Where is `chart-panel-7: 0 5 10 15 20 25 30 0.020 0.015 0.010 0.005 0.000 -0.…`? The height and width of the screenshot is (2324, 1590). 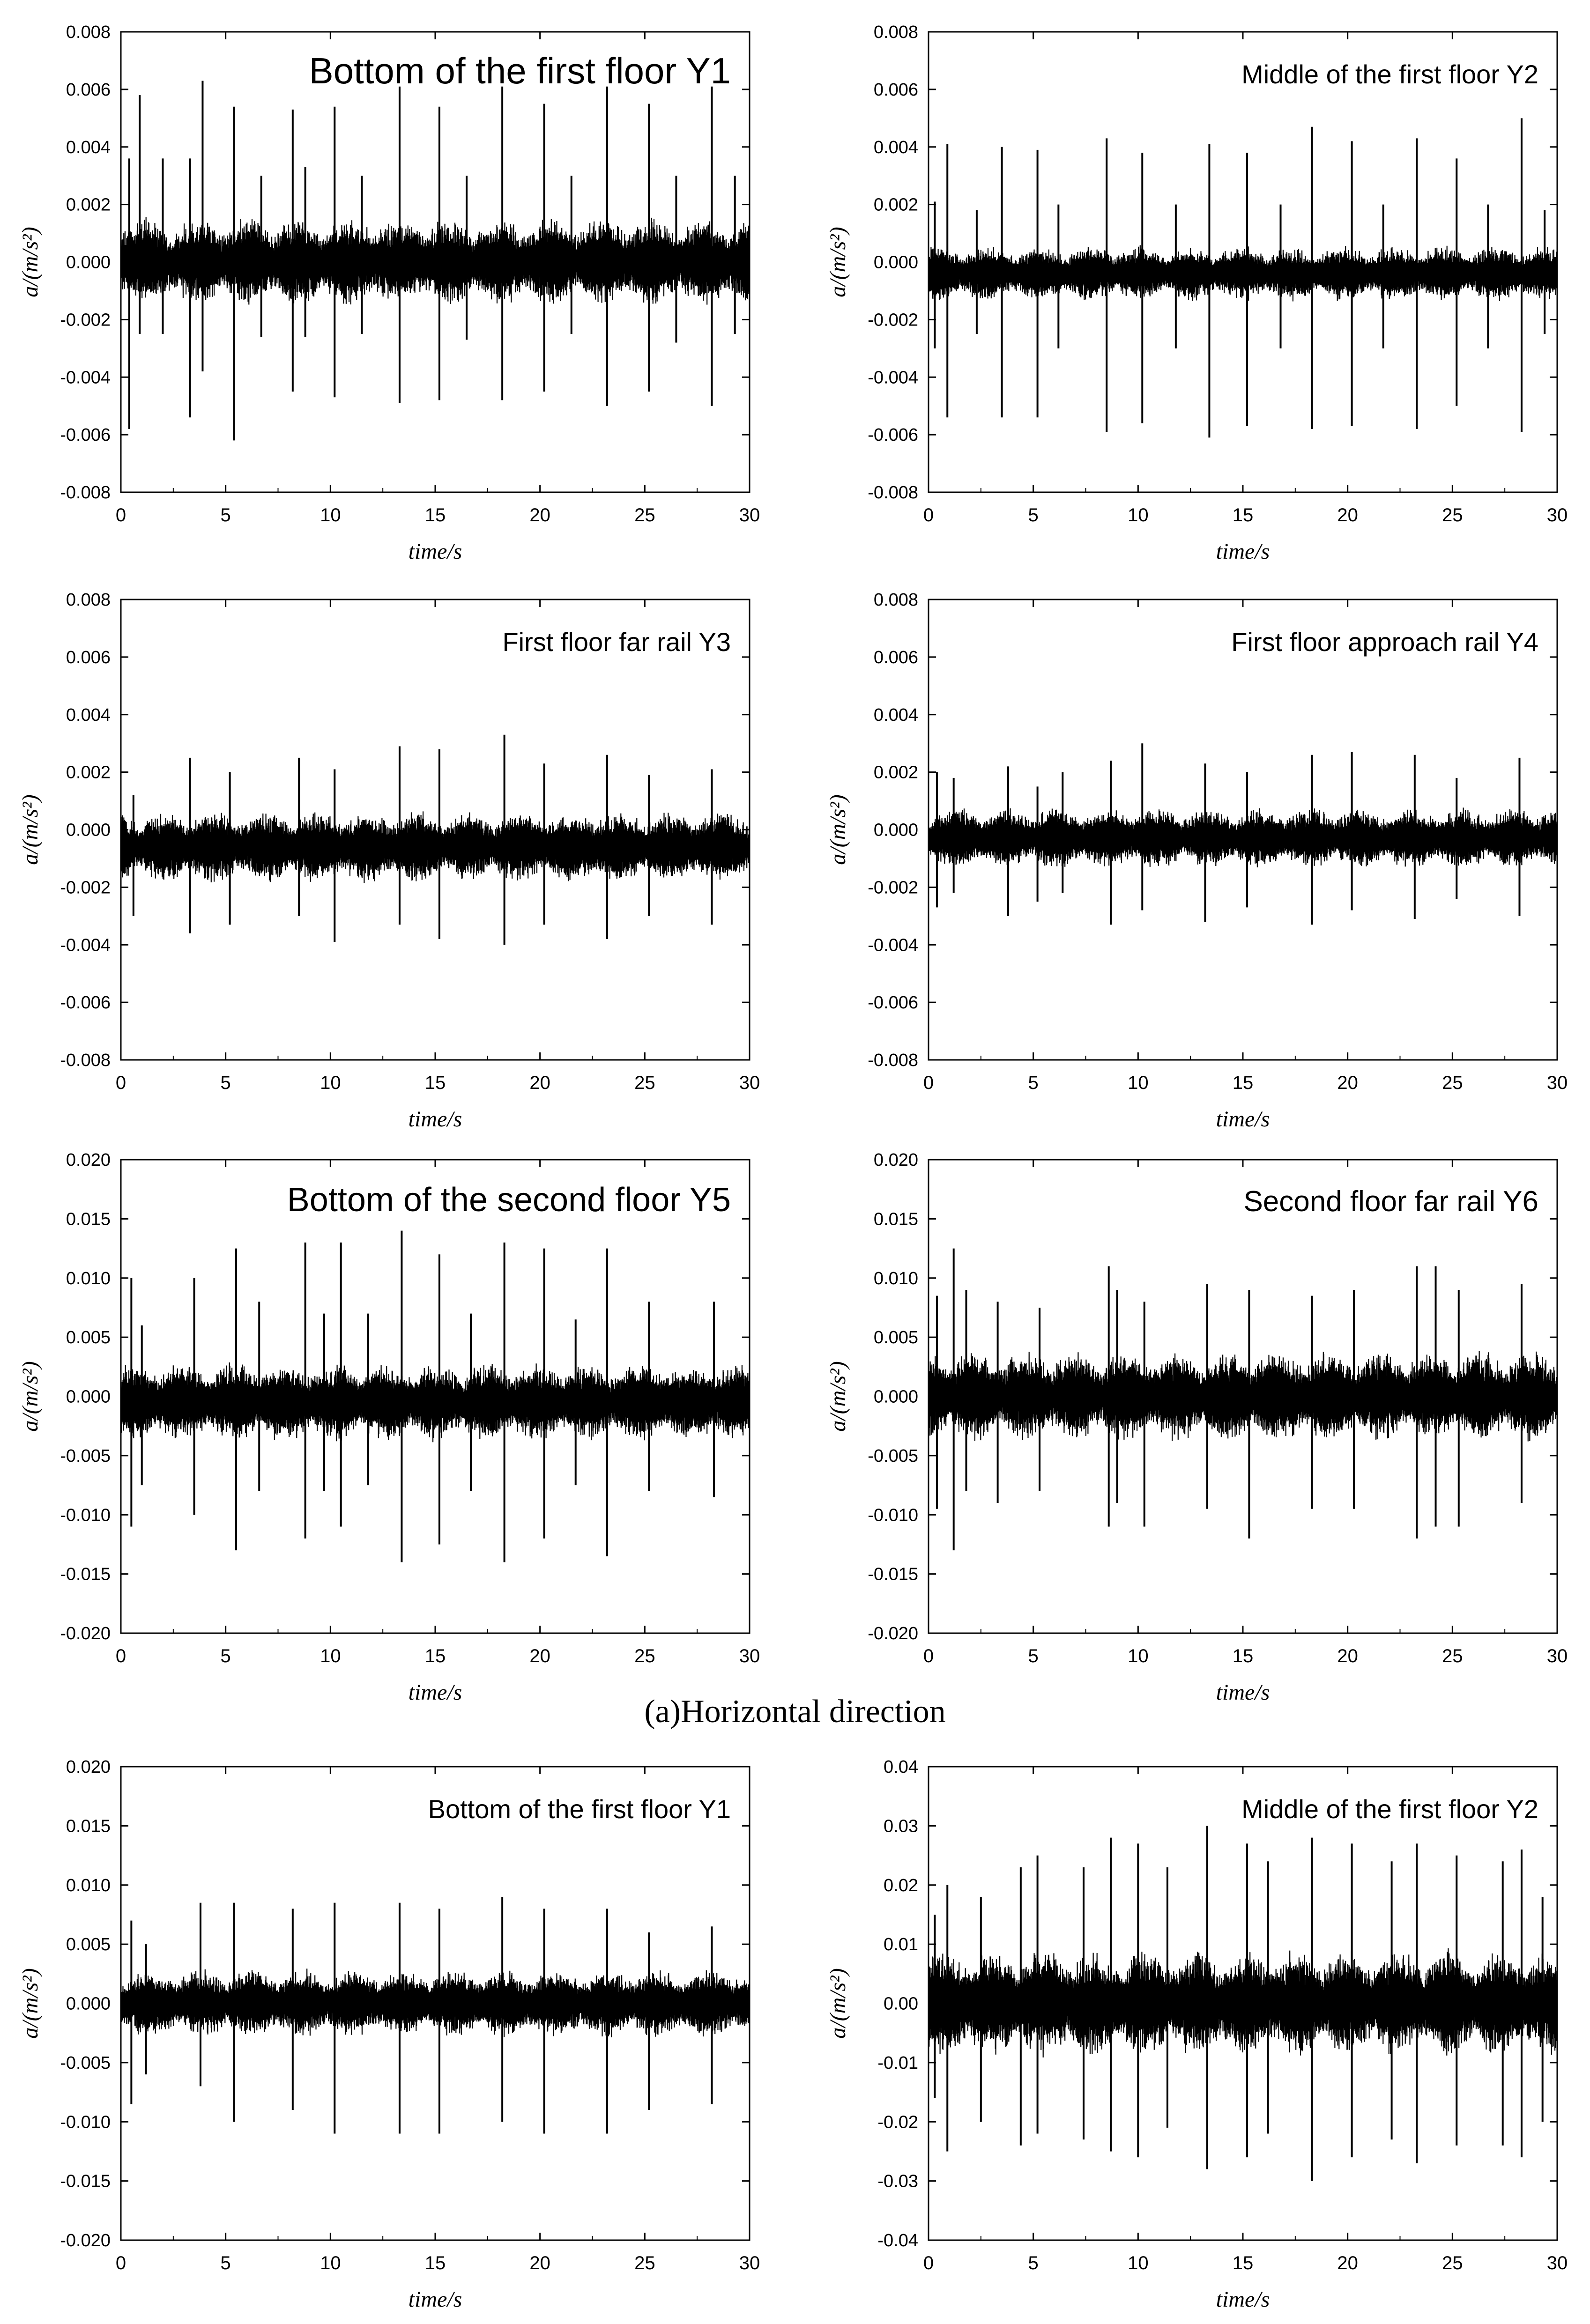
chart-panel-7: 0 5 10 15 20 25 30 0.020 0.015 0.010 0.005 0.000 -0.… is located at coordinates (389, 2034).